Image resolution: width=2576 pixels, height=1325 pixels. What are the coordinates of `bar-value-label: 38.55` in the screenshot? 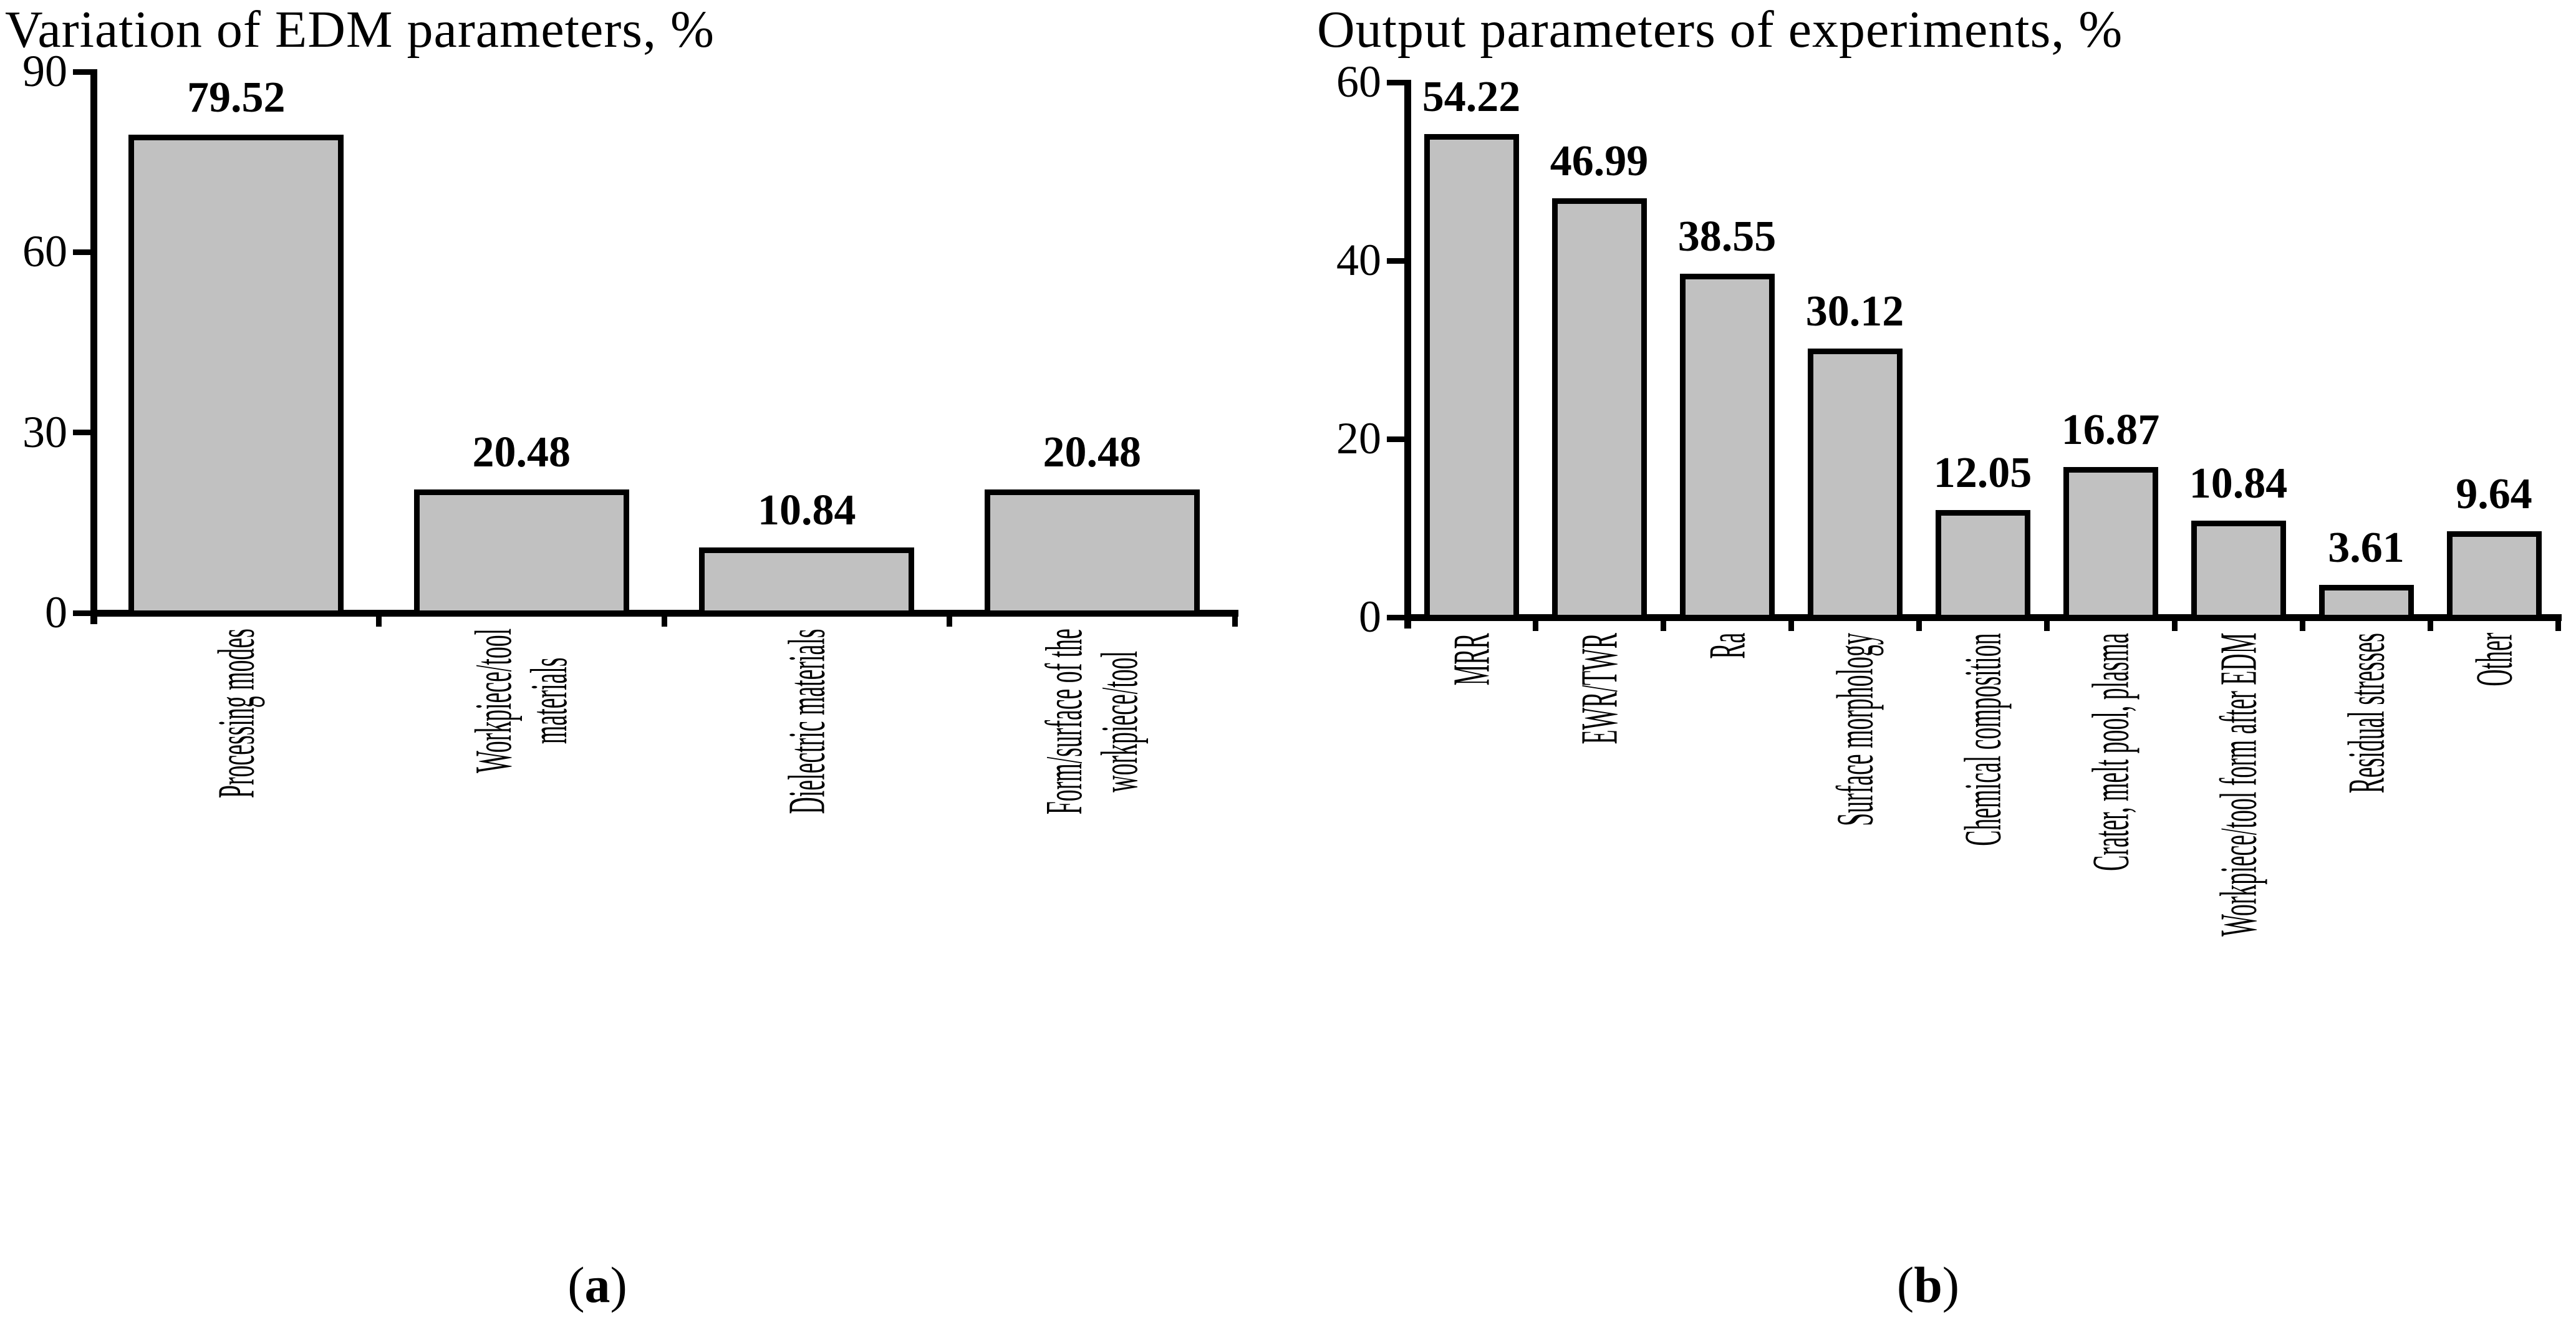 It's located at (1727, 237).